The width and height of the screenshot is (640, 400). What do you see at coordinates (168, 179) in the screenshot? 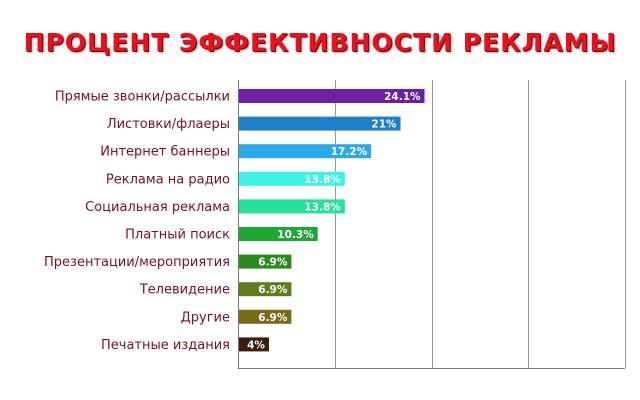
I see `category-label-3: Реклама на радио` at bounding box center [168, 179].